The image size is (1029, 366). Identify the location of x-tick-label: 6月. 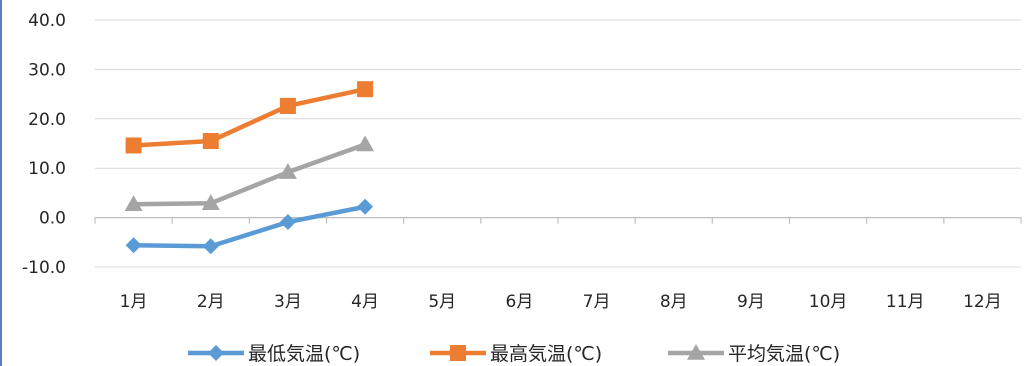
(520, 302).